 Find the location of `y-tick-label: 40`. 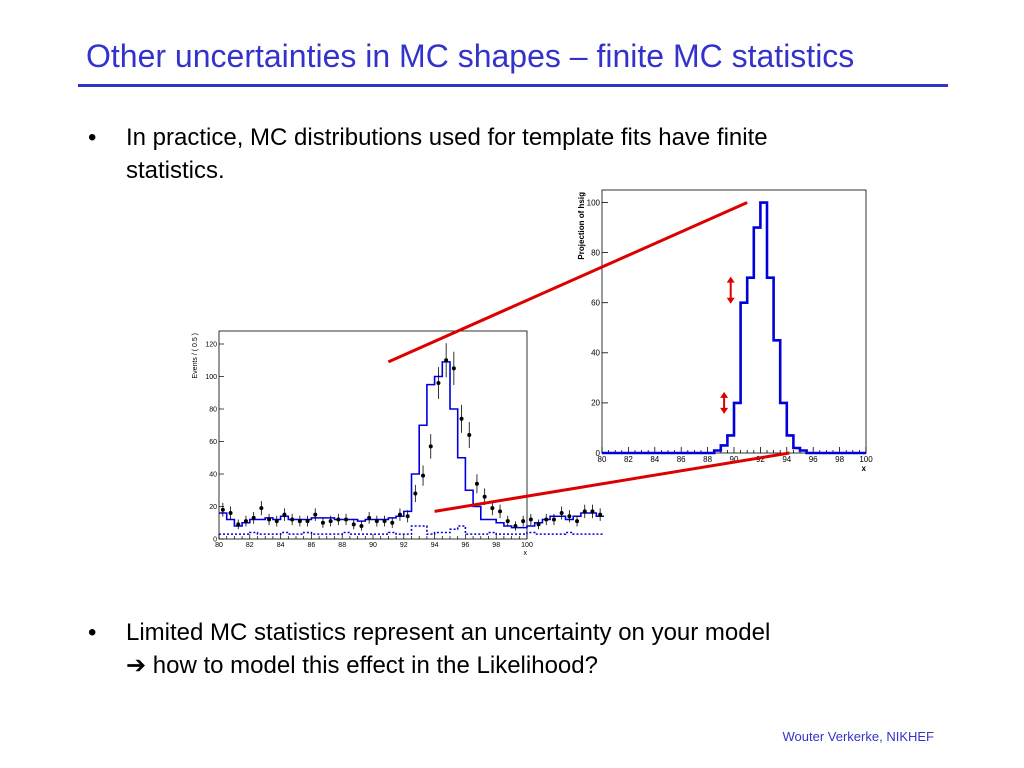

y-tick-label: 40 is located at coordinates (213, 474).